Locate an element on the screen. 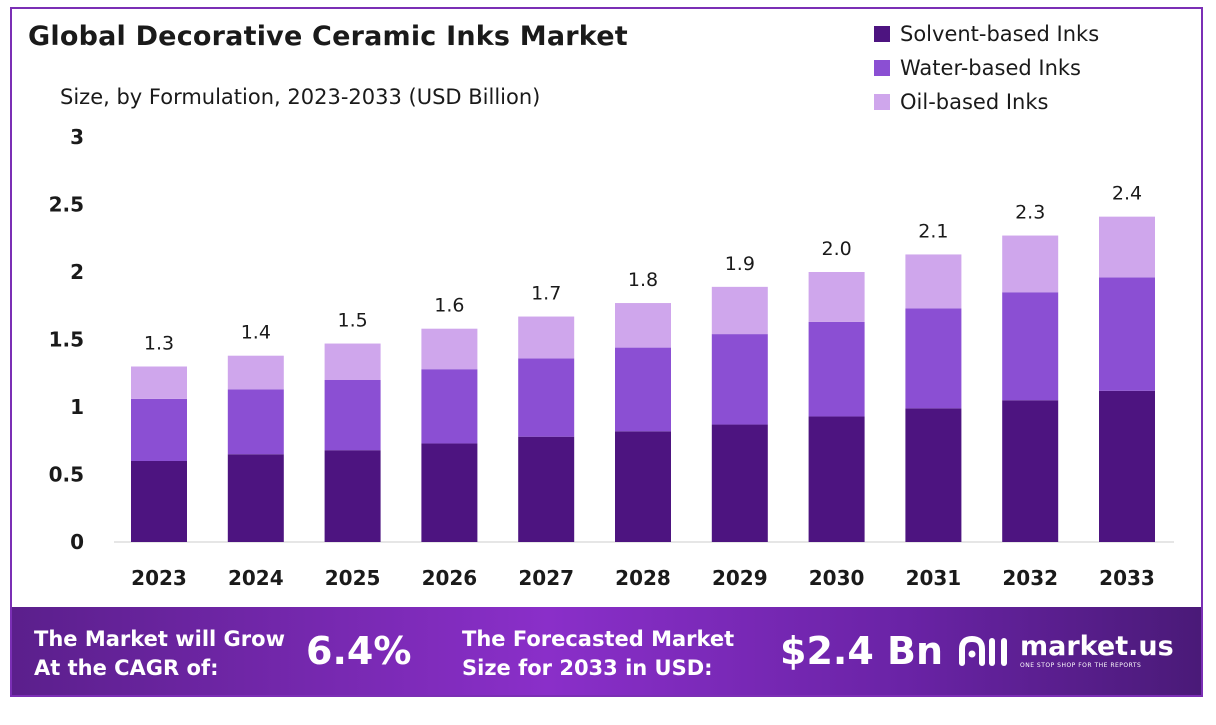 This screenshot has height=725, width=1216. bar-total-label: 1.3 is located at coordinates (159, 344).